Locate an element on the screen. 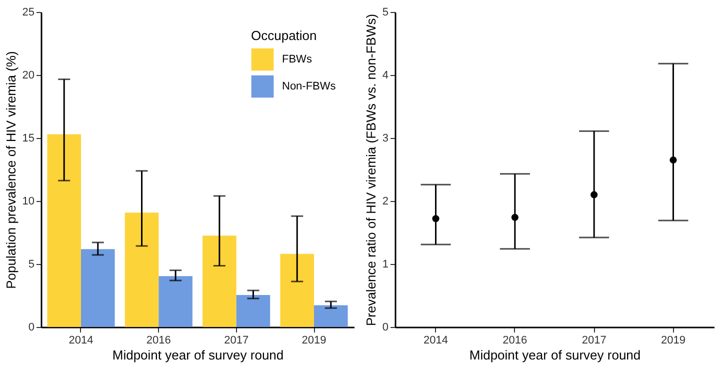 Image resolution: width=720 pixels, height=366 pixels. y-tick-label: 20 is located at coordinates (28, 76).